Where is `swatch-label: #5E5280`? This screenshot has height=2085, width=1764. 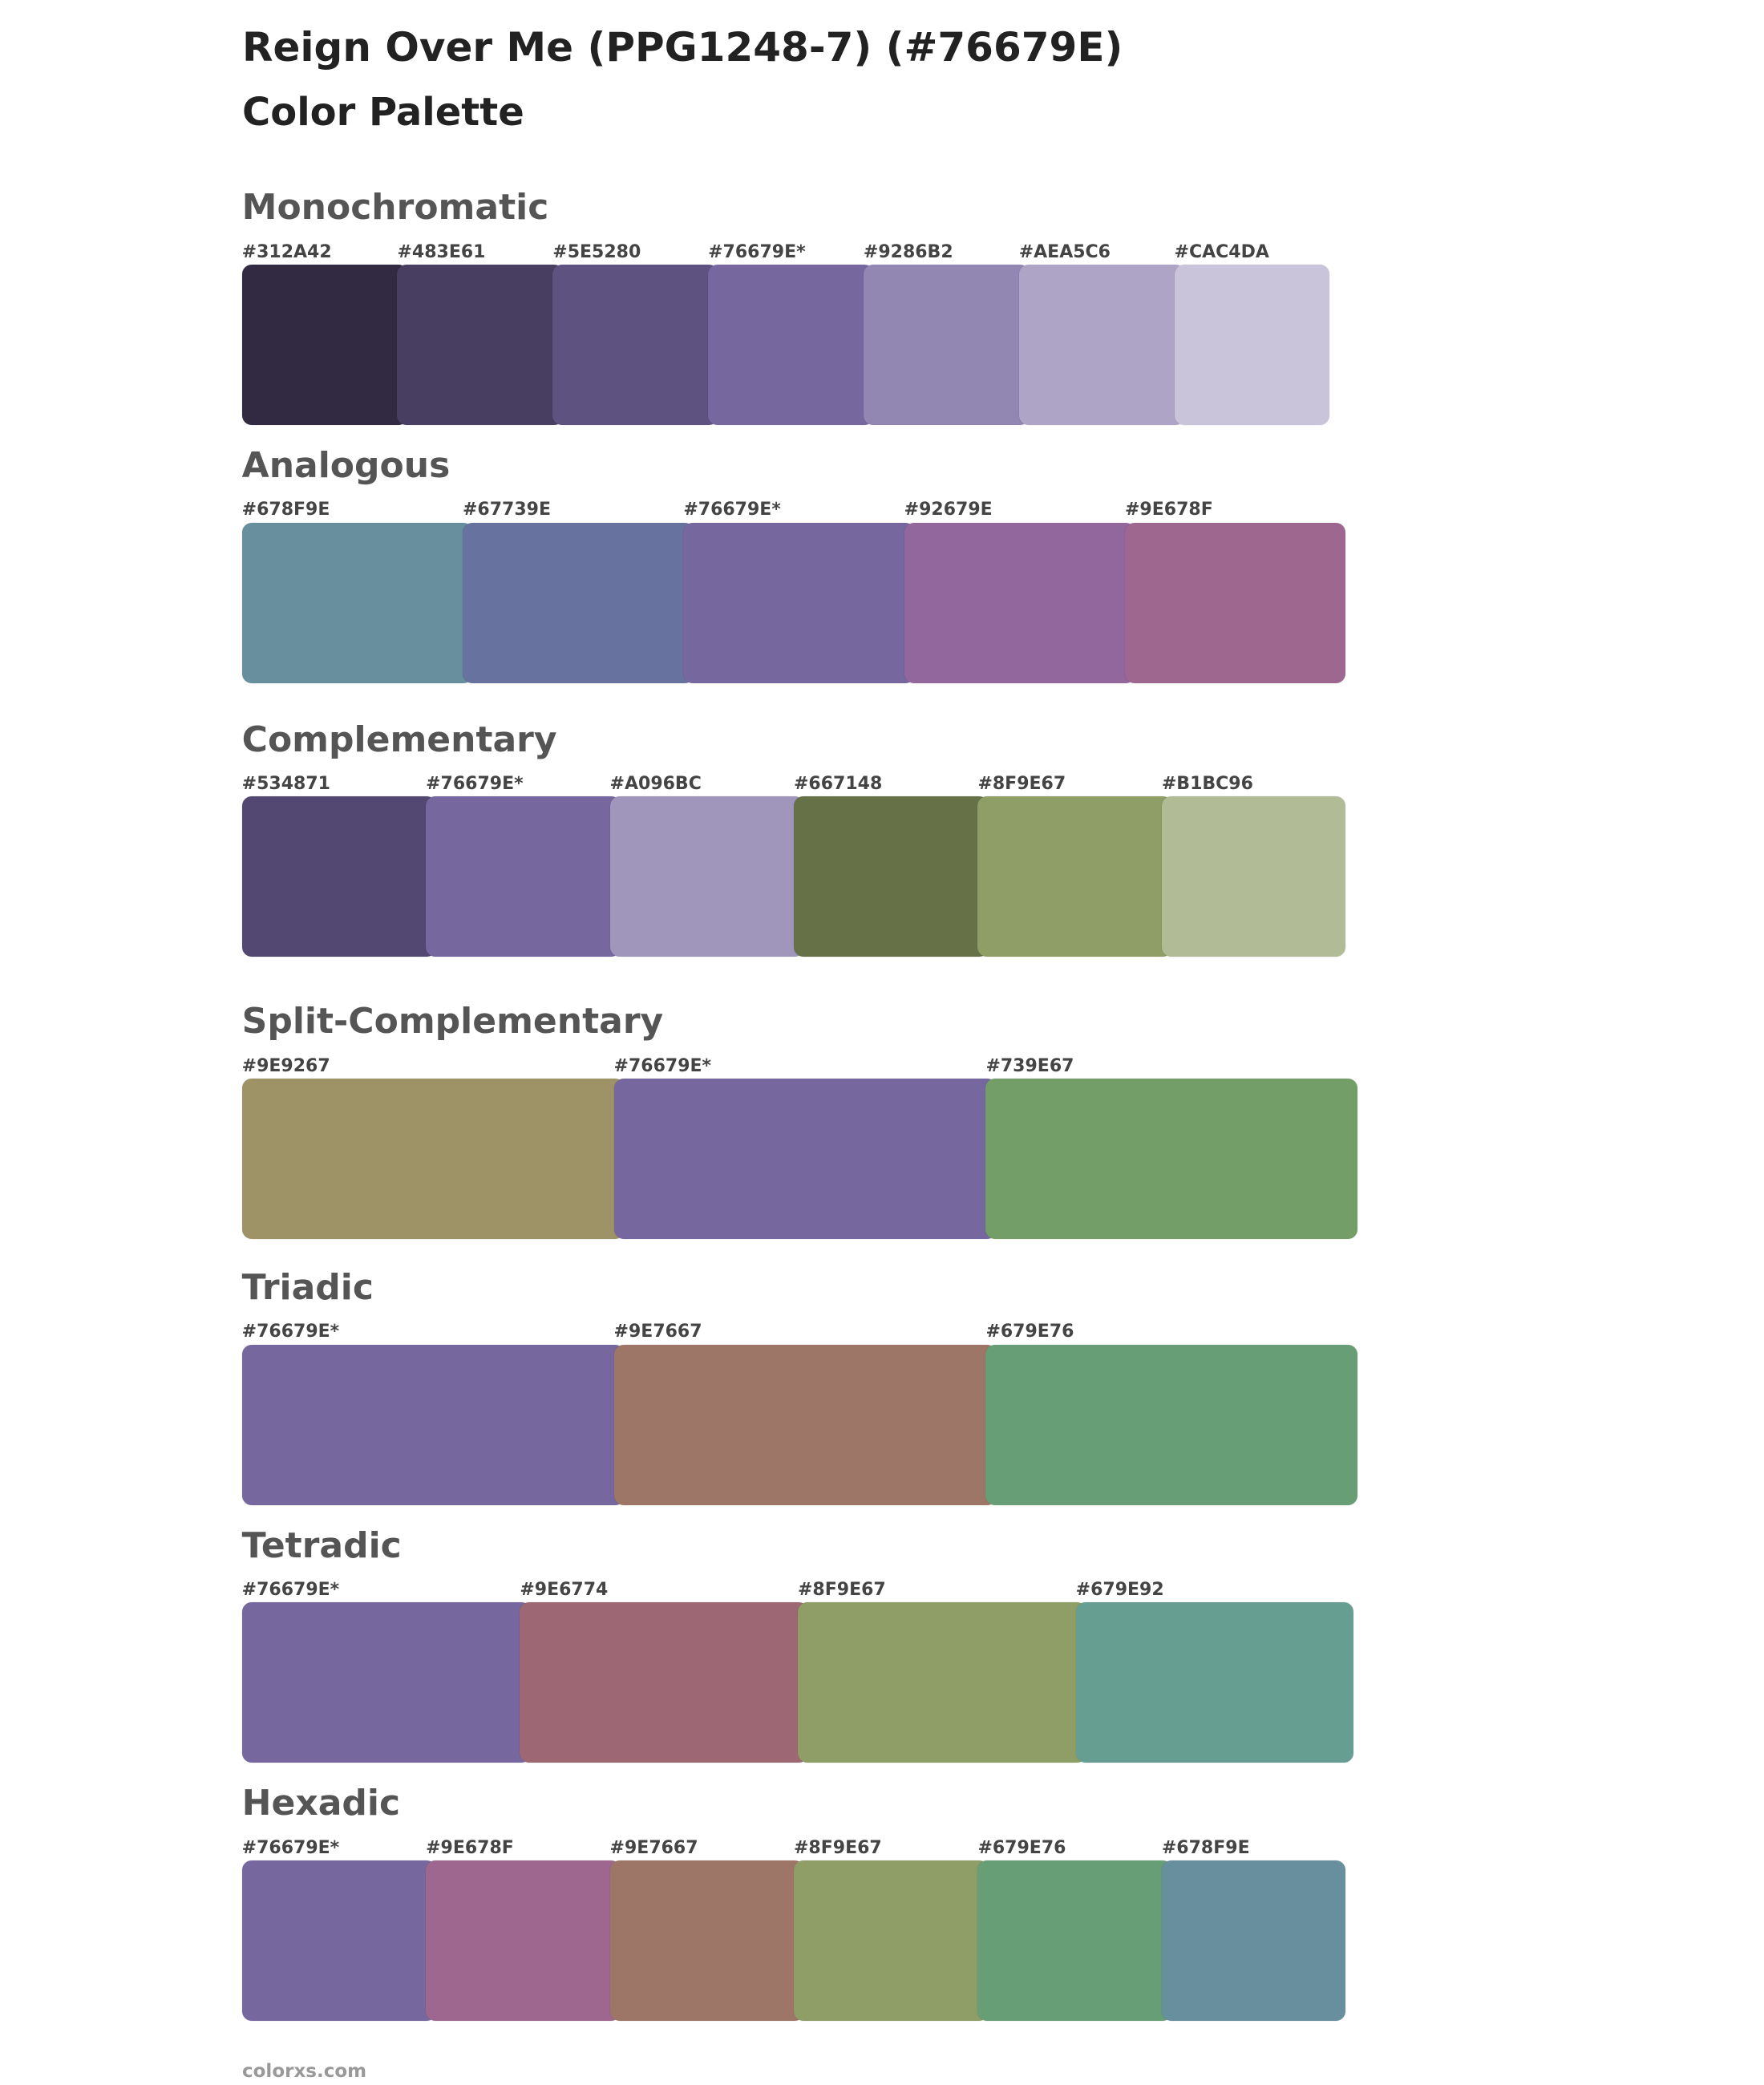 swatch-label: #5E5280 is located at coordinates (596, 251).